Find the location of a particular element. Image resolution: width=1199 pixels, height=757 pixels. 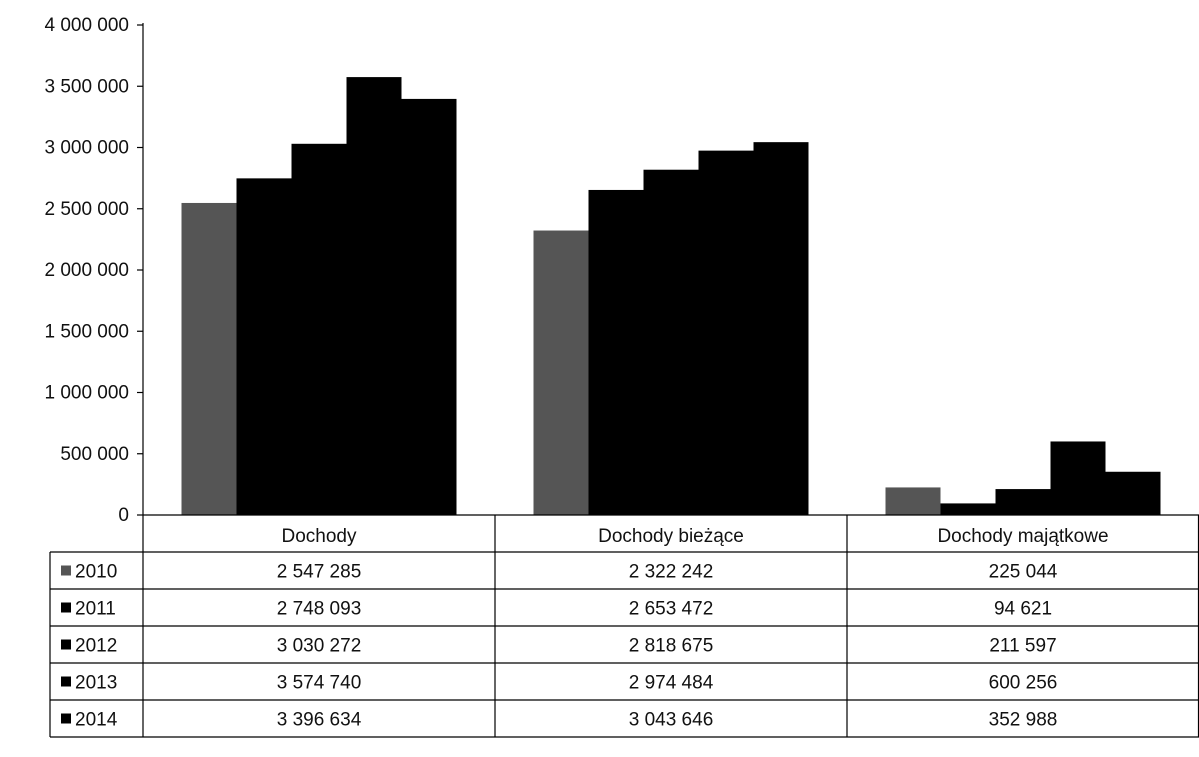

data-label: 3 396 634 is located at coordinates (319, 720).